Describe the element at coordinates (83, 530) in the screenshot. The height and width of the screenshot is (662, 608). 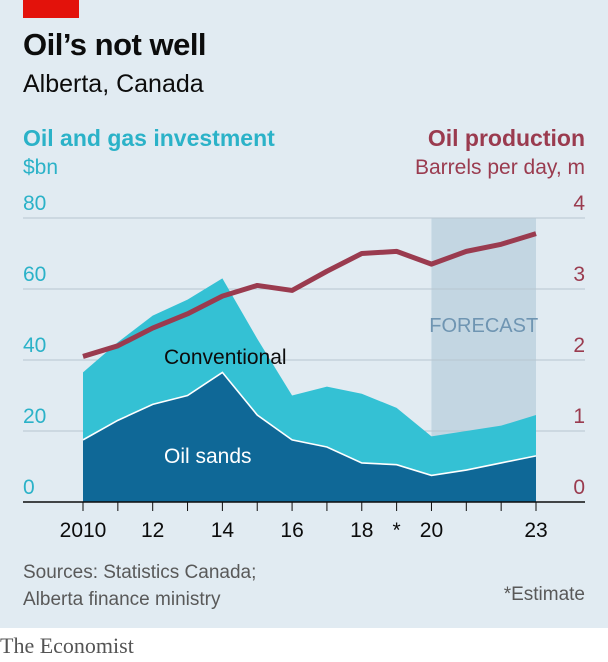
I see `x-tick-label: 2010` at that location.